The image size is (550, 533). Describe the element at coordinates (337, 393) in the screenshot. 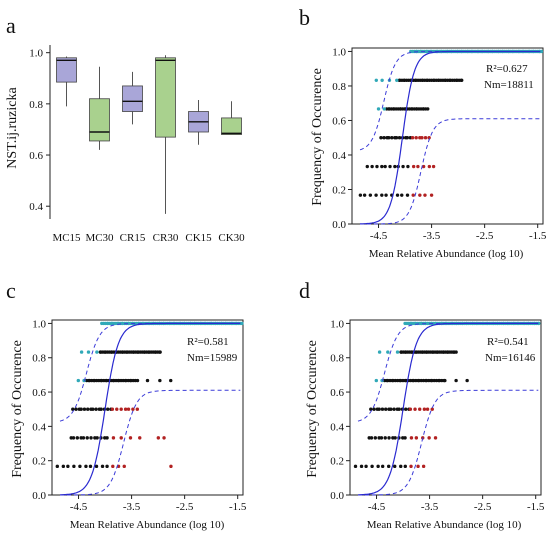

I see `panel-d-y-tick-label: 0.6` at that location.